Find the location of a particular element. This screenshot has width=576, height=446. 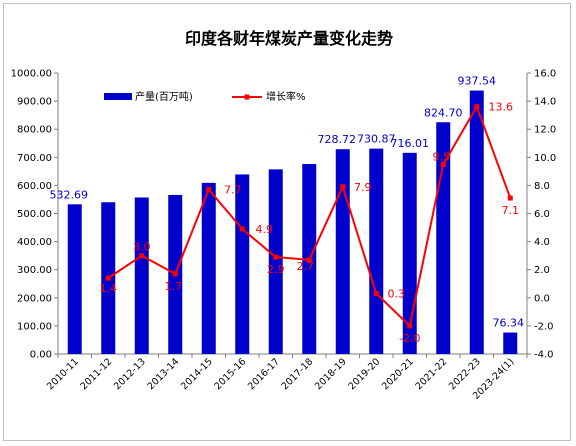

x-tick-label: 2012-13 is located at coordinates (130, 374).